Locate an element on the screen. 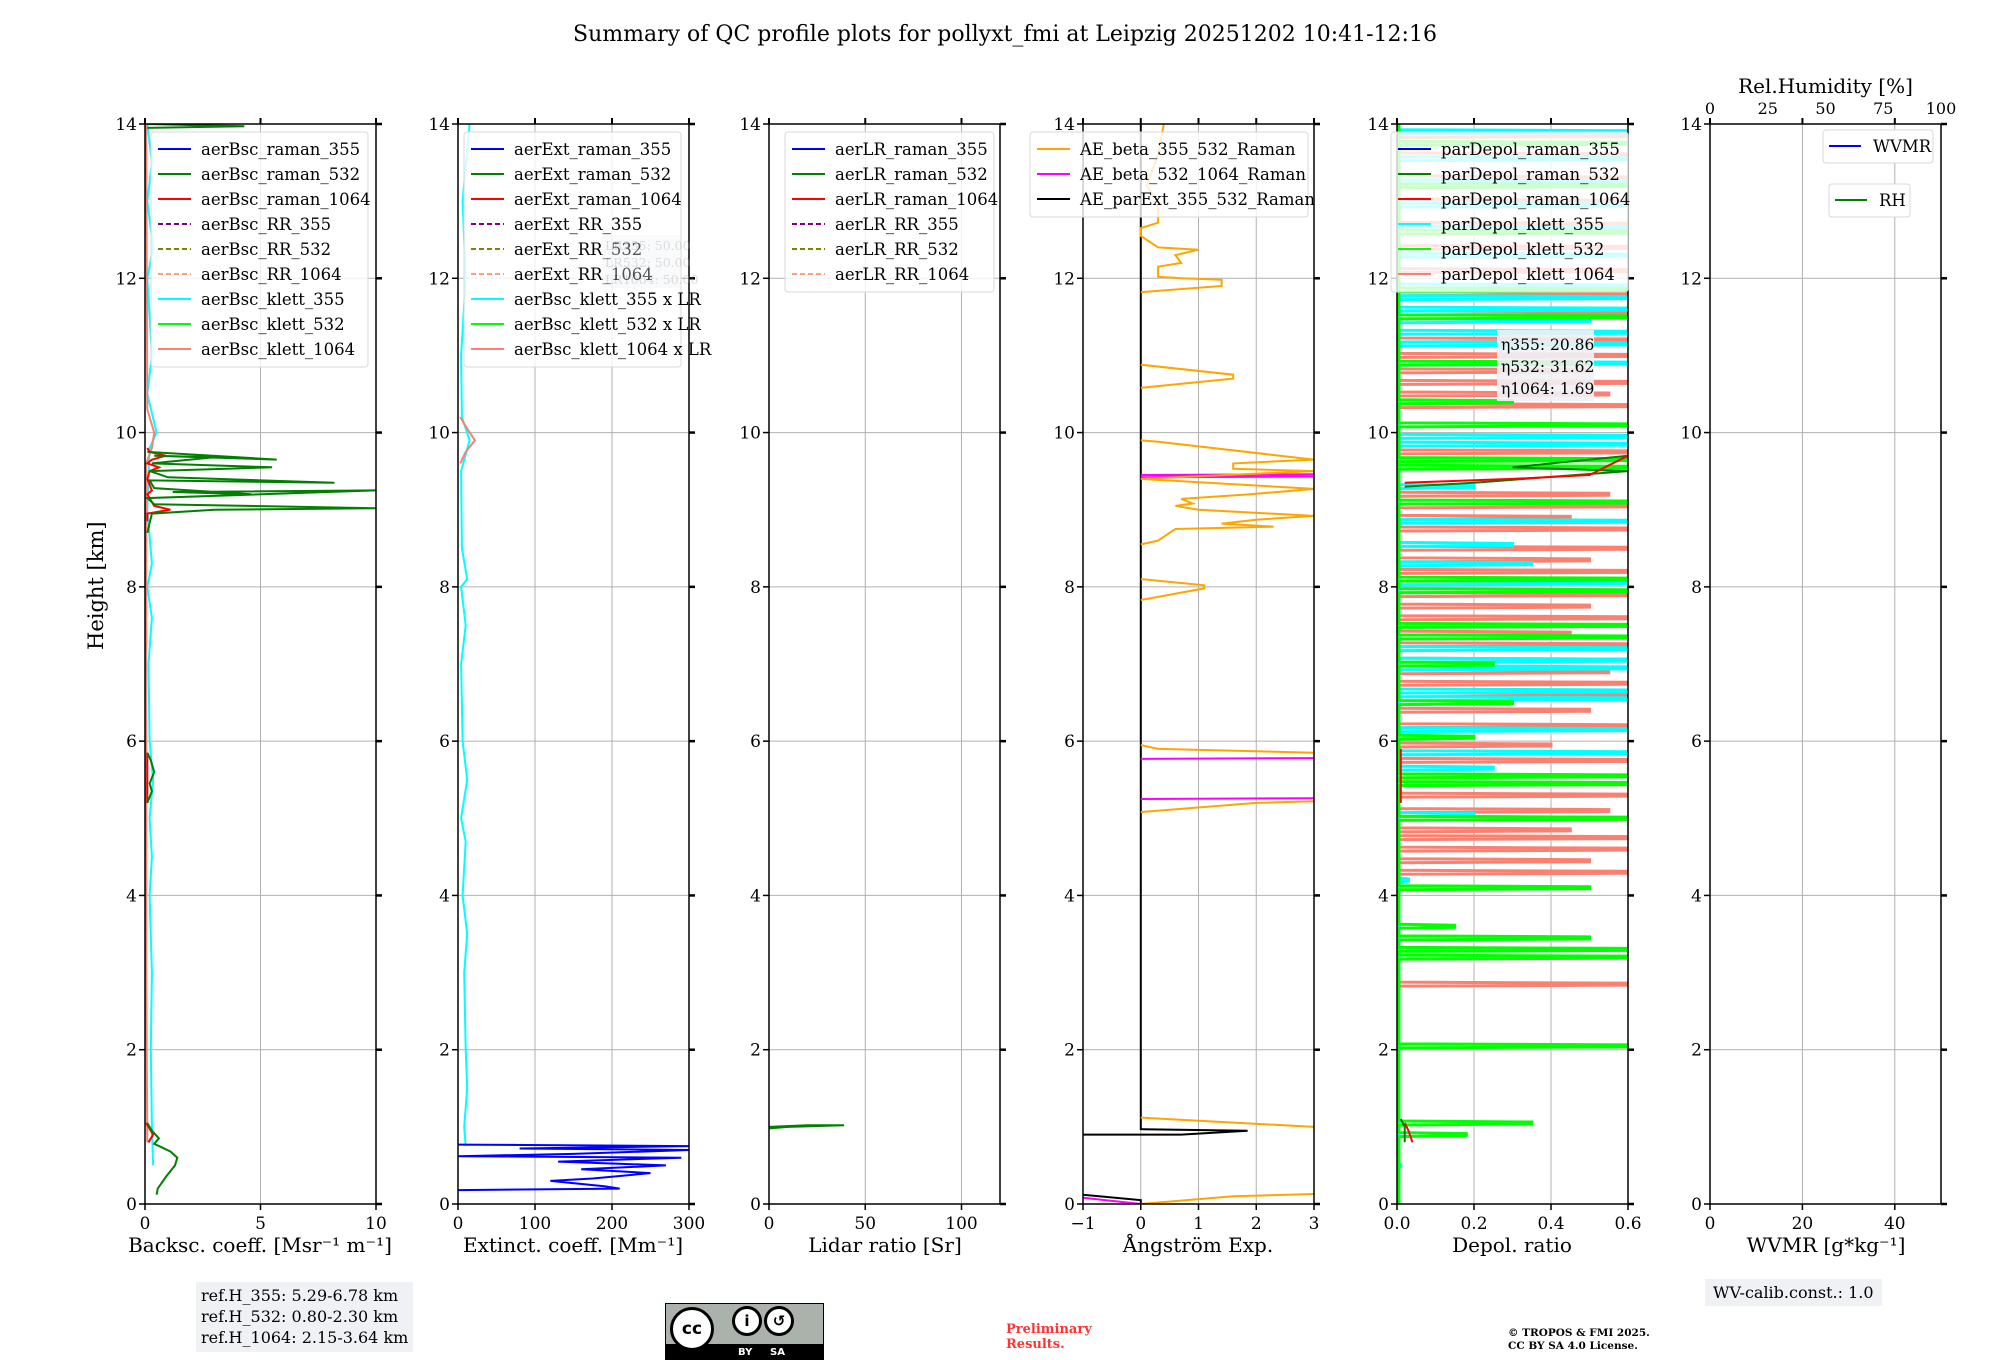 The image size is (2000, 1360). legend-label: aerExt_RR_1064 is located at coordinates (583, 274).